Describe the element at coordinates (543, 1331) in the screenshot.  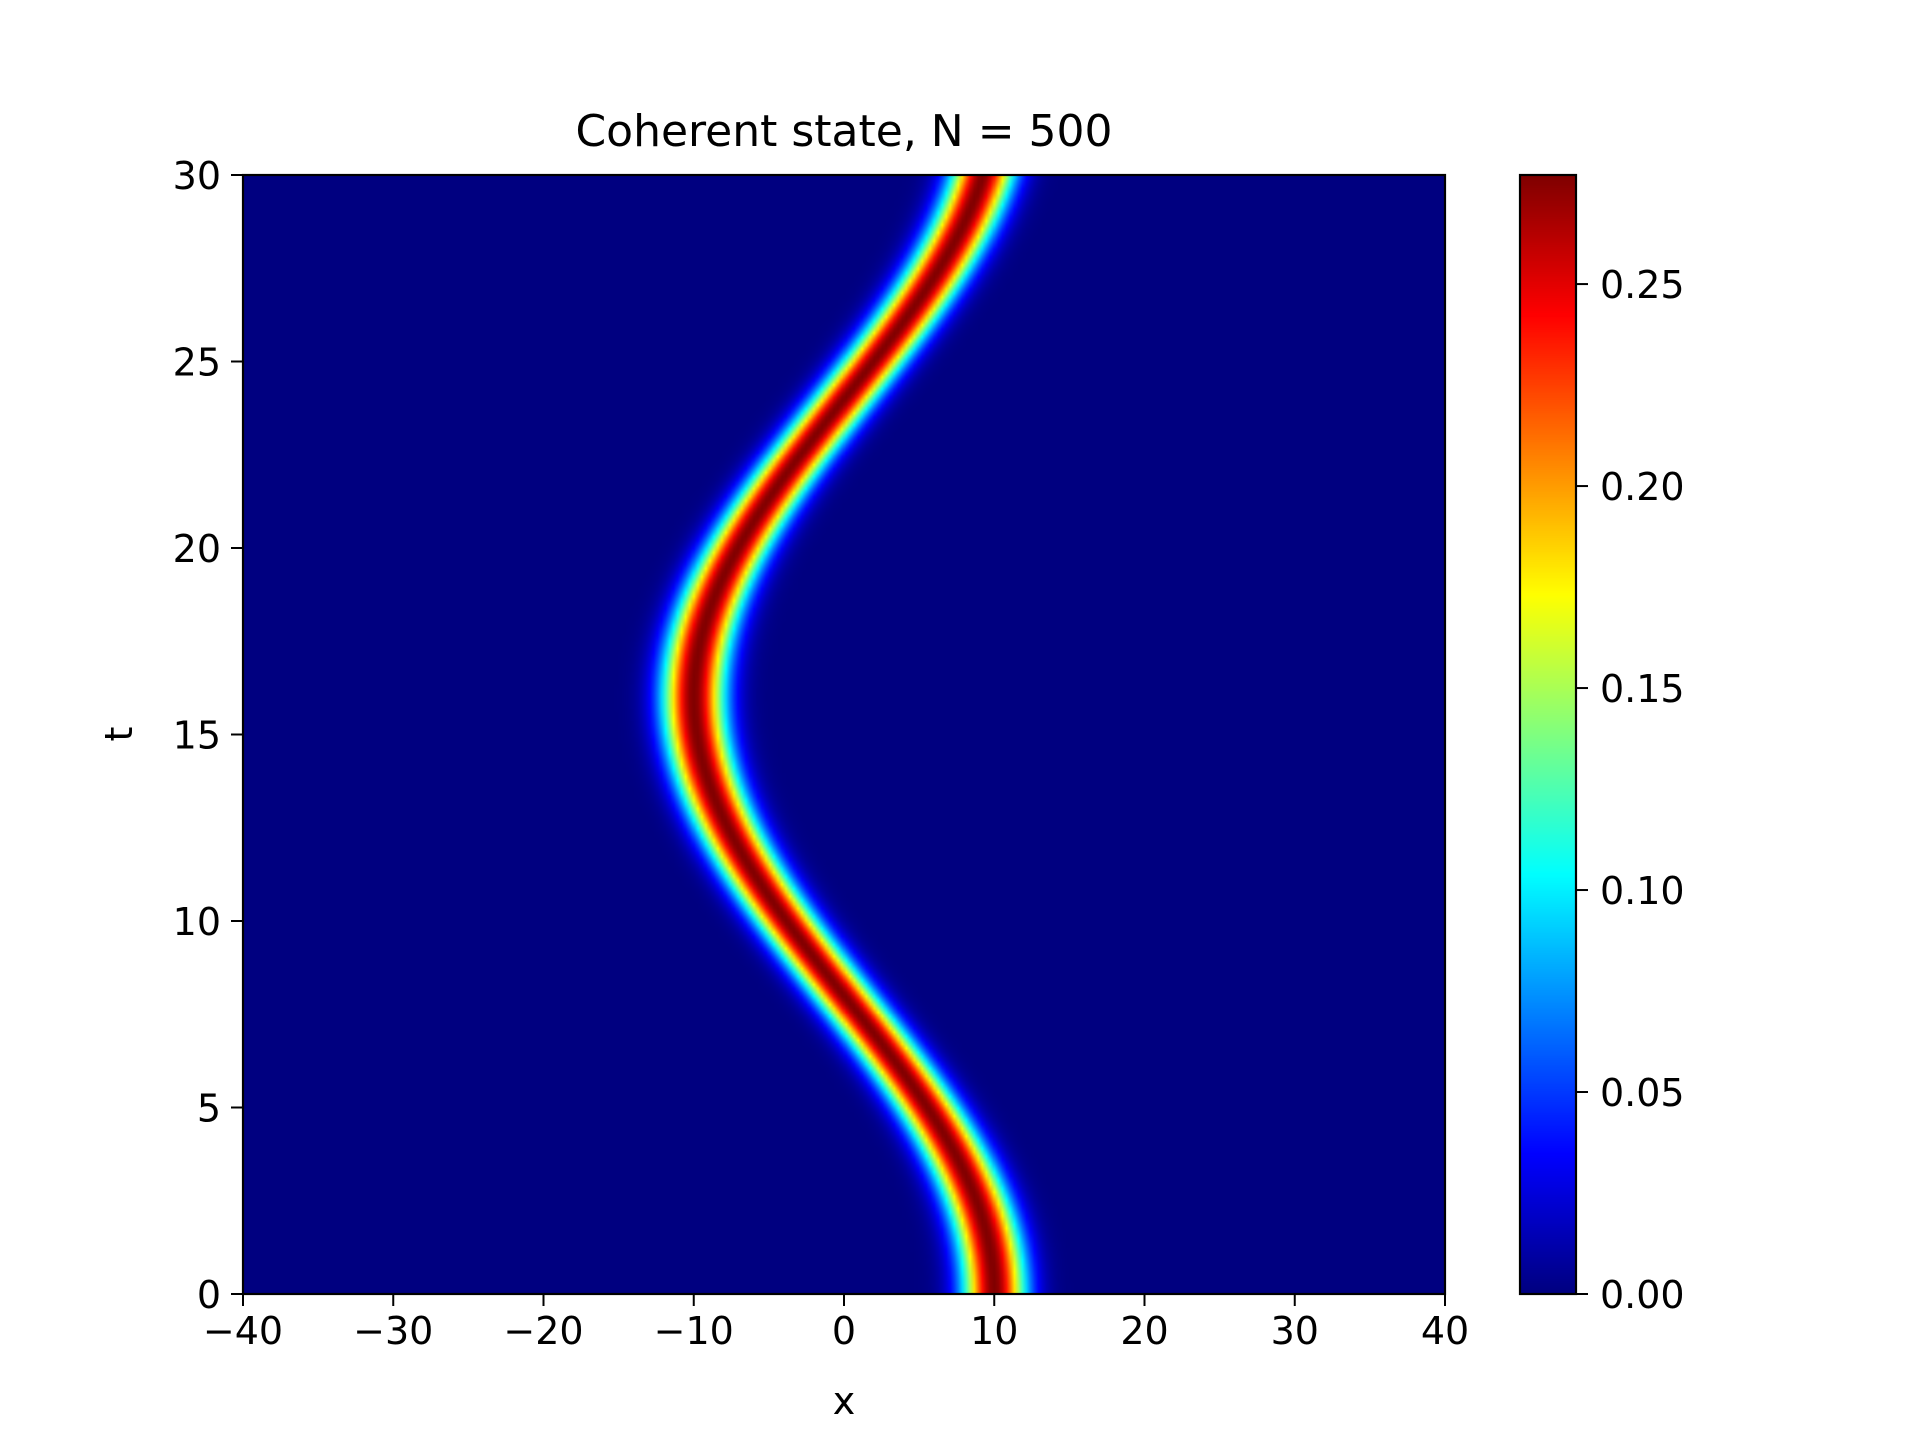
I see `x-tick-label: −20` at that location.